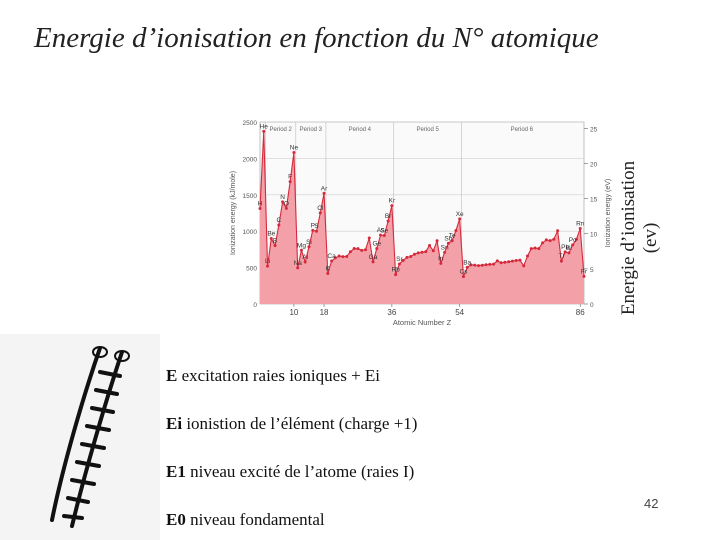  What do you see at coordinates (448, 238) in the screenshot?
I see `element-label: Sb` at bounding box center [448, 238].